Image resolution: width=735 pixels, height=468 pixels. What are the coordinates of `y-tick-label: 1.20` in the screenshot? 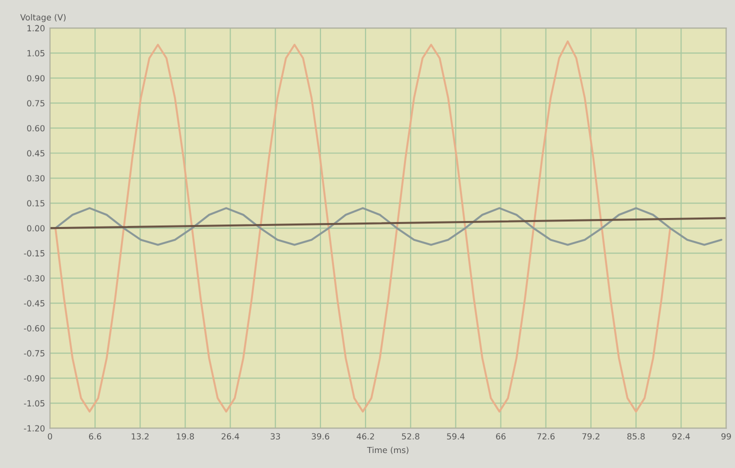 It's located at (36, 28).